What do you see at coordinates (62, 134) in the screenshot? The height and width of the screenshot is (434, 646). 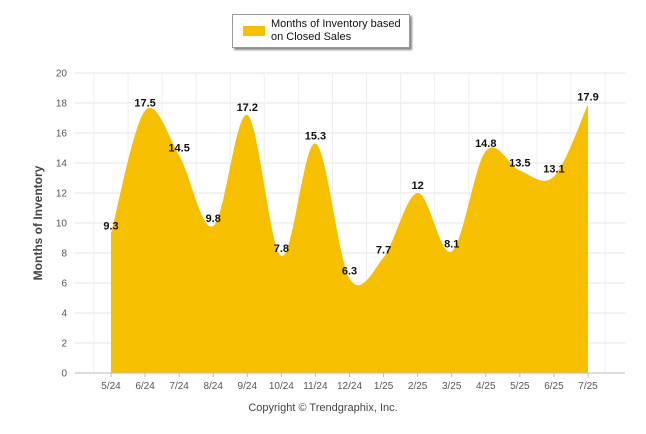 I see `y-tick-label: 16` at bounding box center [62, 134].